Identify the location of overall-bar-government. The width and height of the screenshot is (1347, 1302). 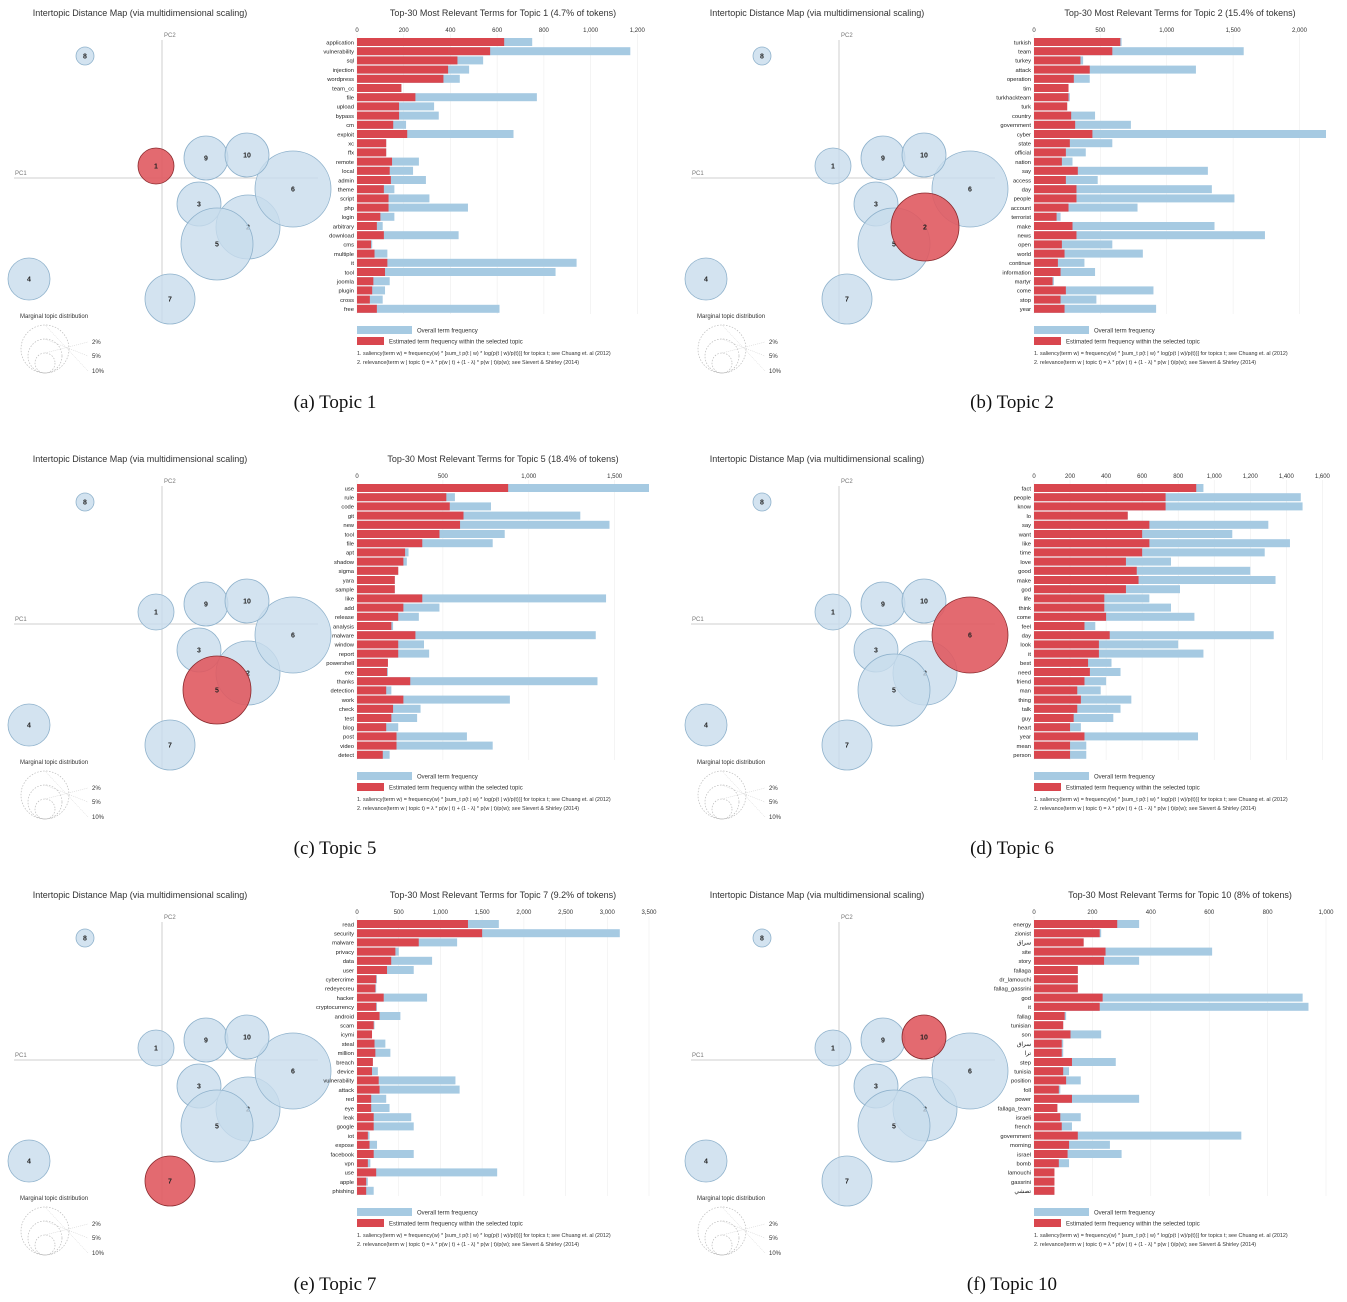
(1138, 1135).